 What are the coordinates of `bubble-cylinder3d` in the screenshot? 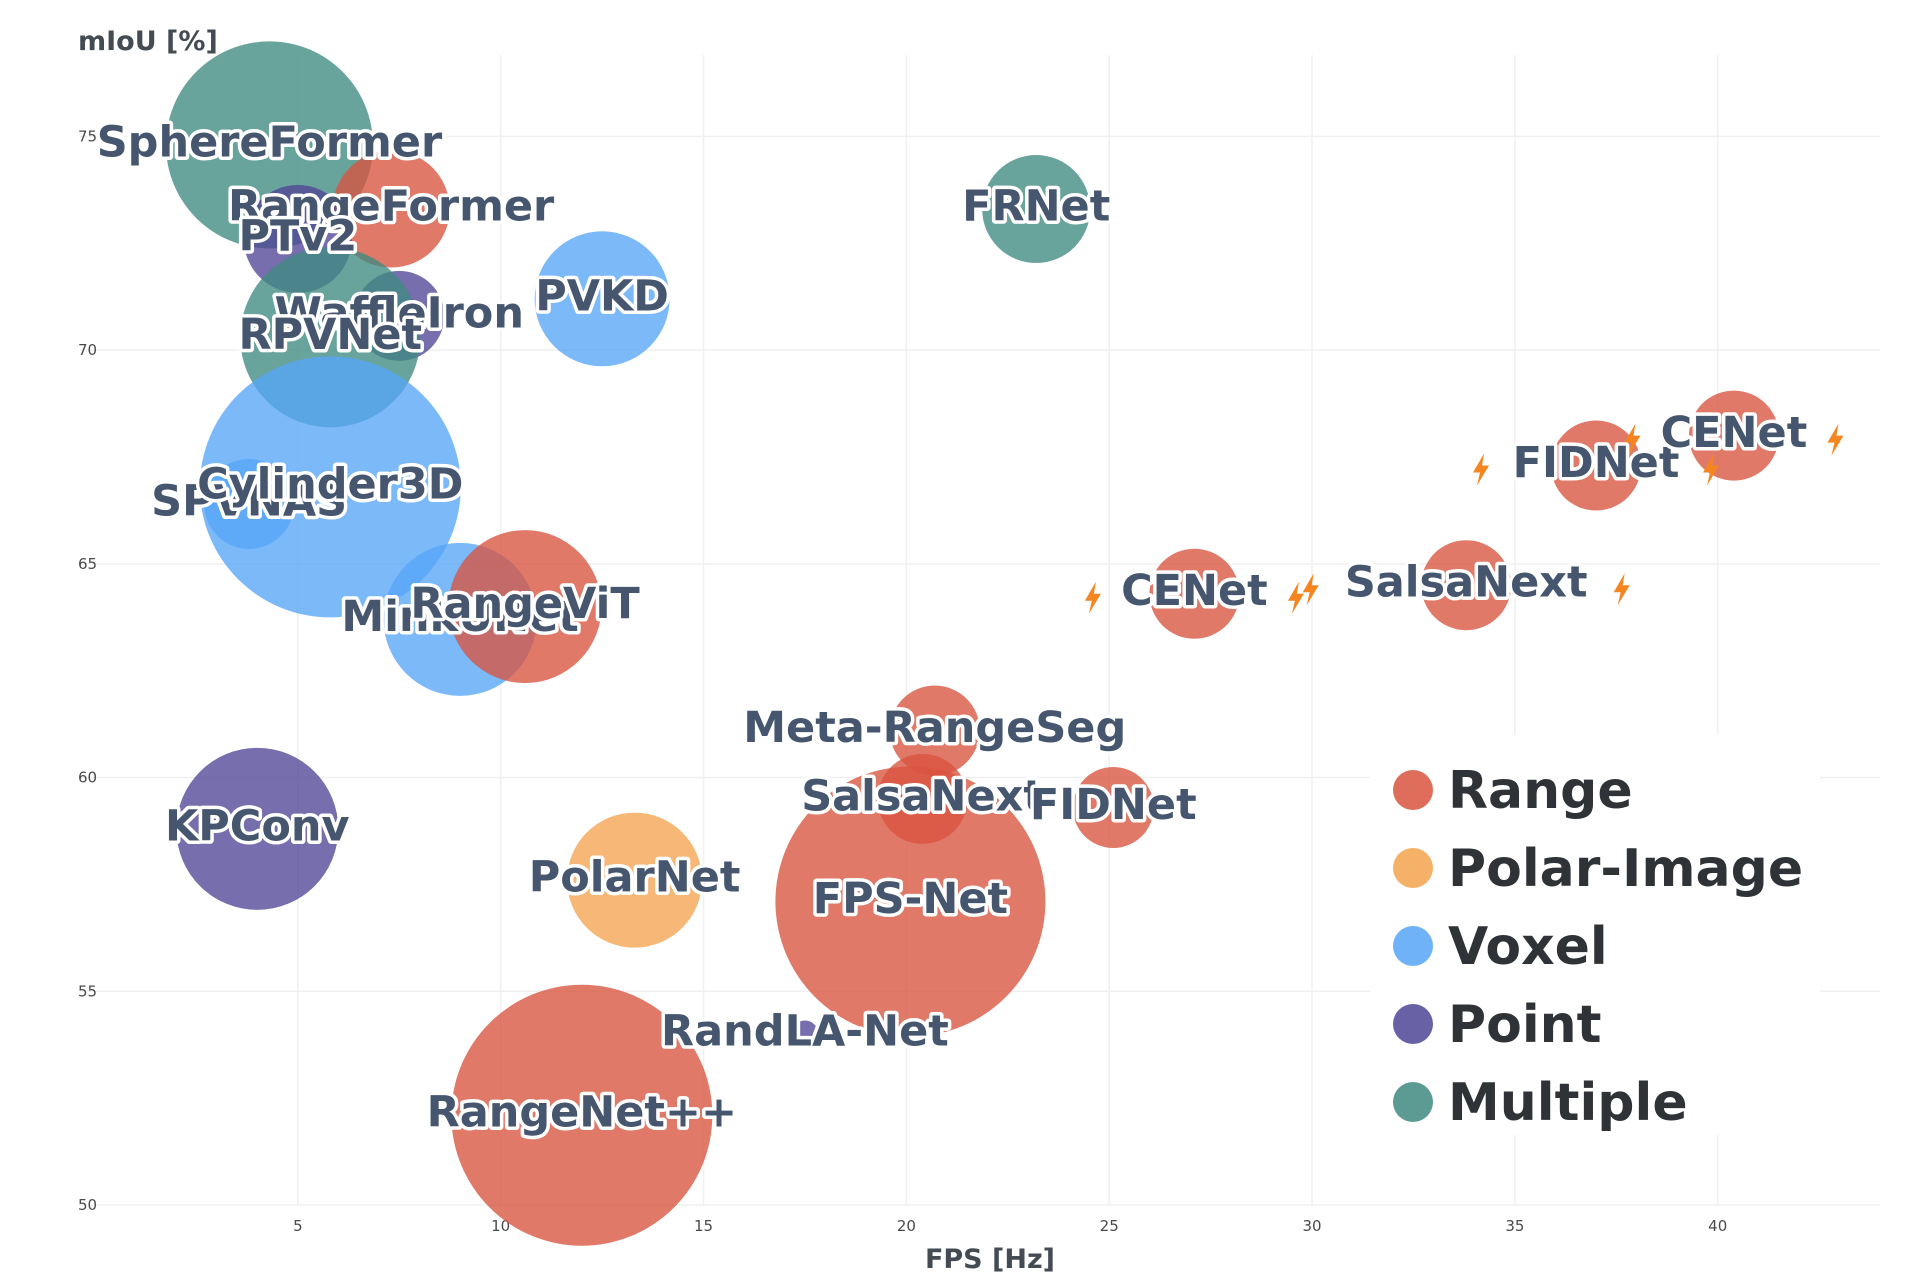 It's located at (330, 487).